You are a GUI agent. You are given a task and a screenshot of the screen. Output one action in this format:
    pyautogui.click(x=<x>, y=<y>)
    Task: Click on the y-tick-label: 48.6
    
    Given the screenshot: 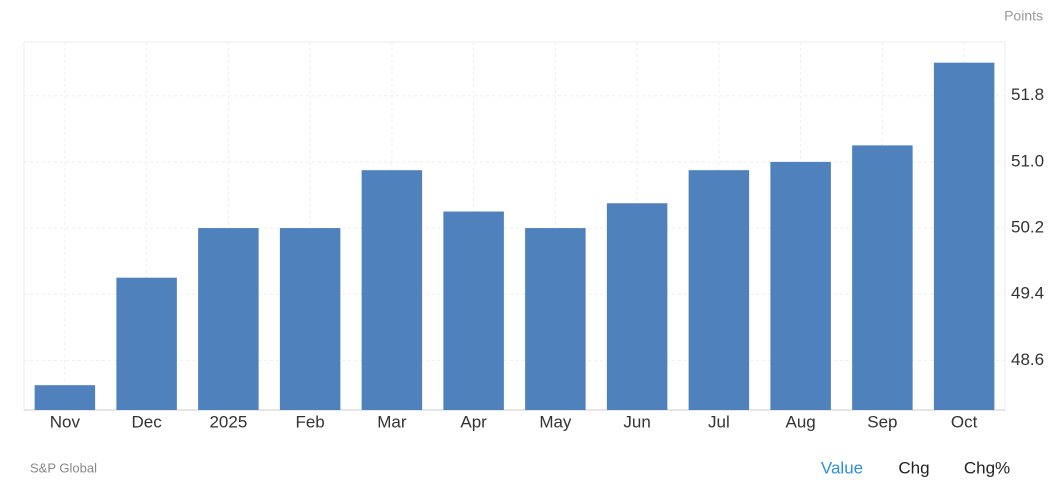 What is the action you would take?
    pyautogui.click(x=1027, y=359)
    